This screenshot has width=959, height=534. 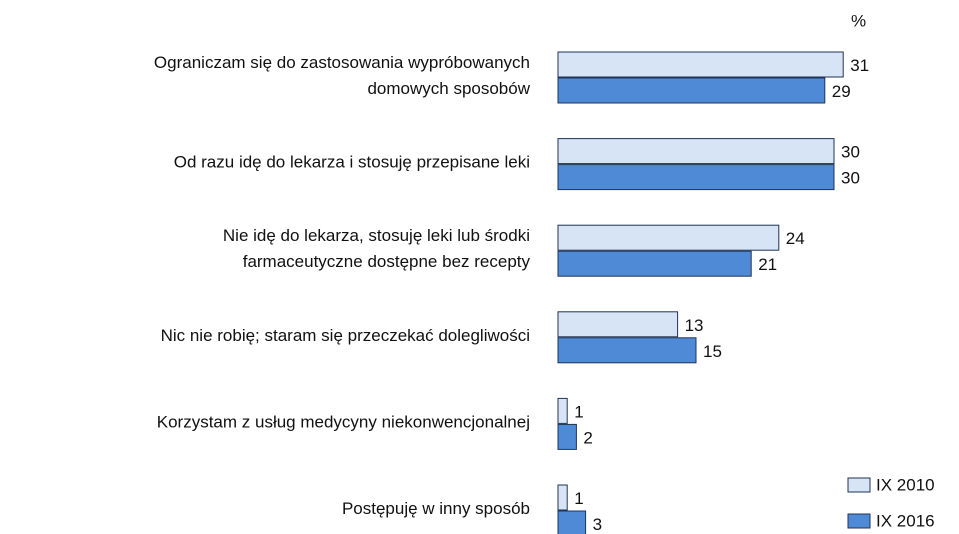 What do you see at coordinates (905, 484) in the screenshot?
I see `legend-label: IX 2010` at bounding box center [905, 484].